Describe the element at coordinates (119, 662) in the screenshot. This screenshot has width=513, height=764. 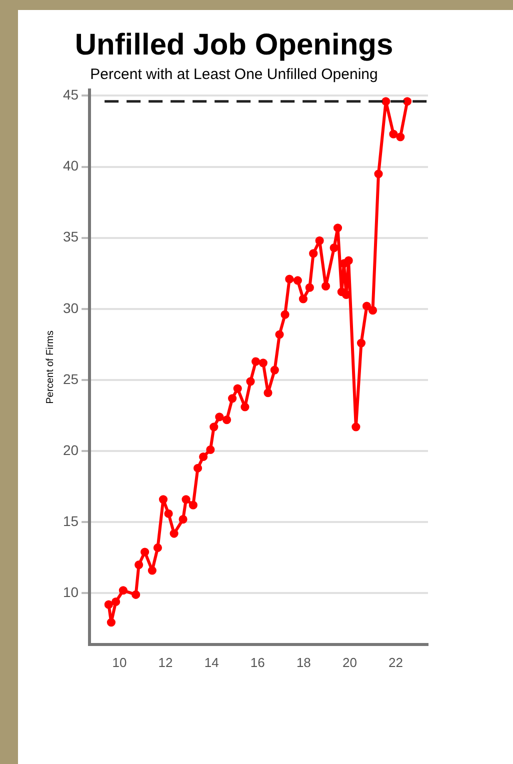
I see `x-tick-label: 10` at that location.